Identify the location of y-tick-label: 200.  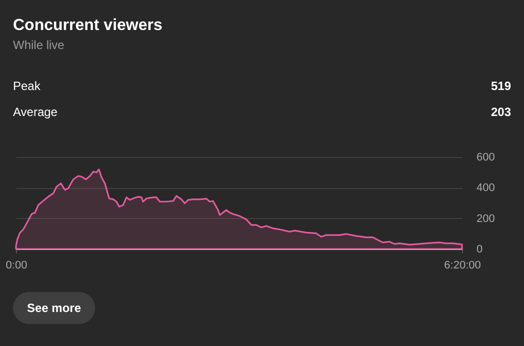
(485, 218).